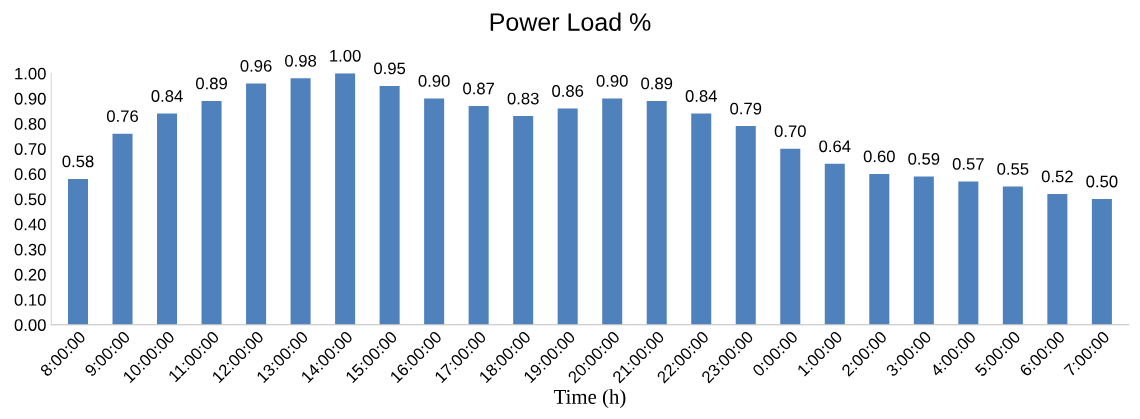 This screenshot has width=1140, height=419. I want to click on y-tick-label: 0.60, so click(30, 174).